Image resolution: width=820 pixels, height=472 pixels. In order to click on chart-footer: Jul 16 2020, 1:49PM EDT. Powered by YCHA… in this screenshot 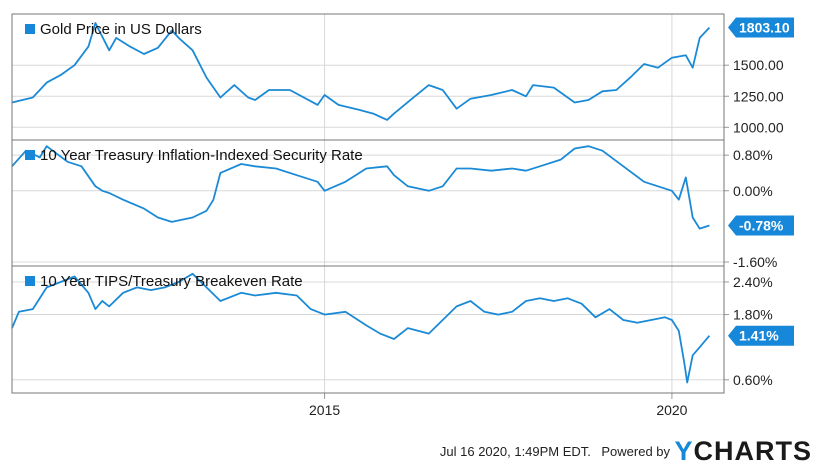, I will do `click(406, 453)`.